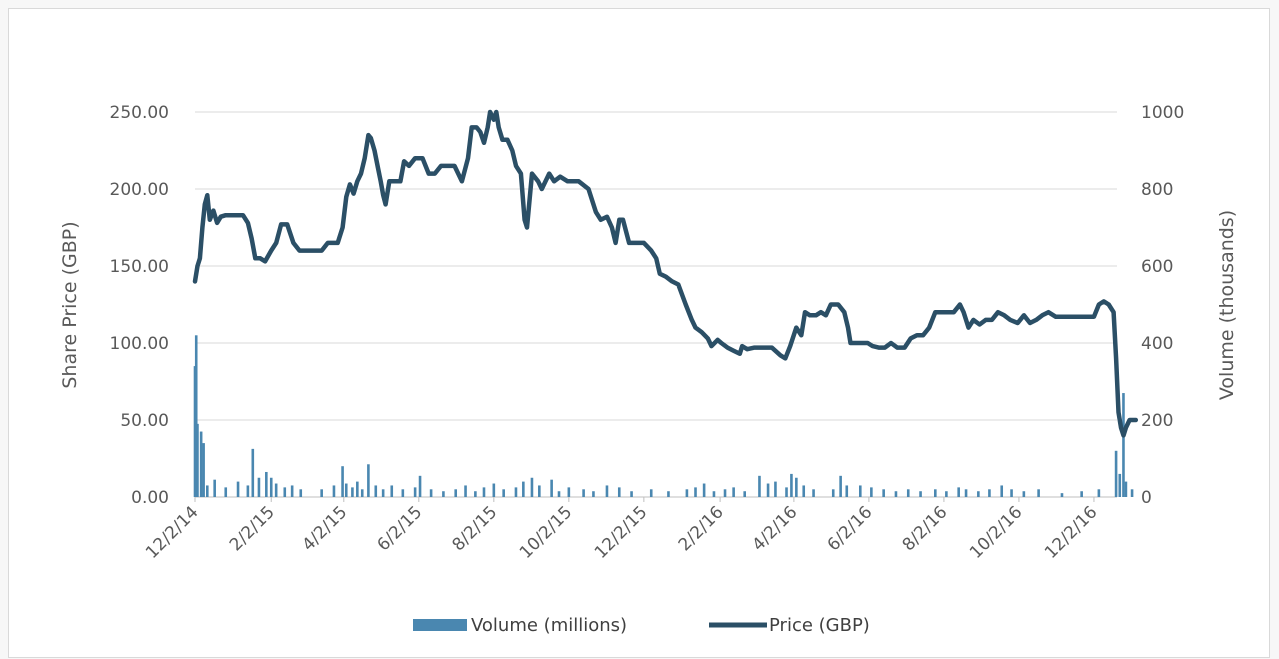 The image size is (1279, 659). What do you see at coordinates (400, 528) in the screenshot?
I see `x-tick-label: 6/2/15` at bounding box center [400, 528].